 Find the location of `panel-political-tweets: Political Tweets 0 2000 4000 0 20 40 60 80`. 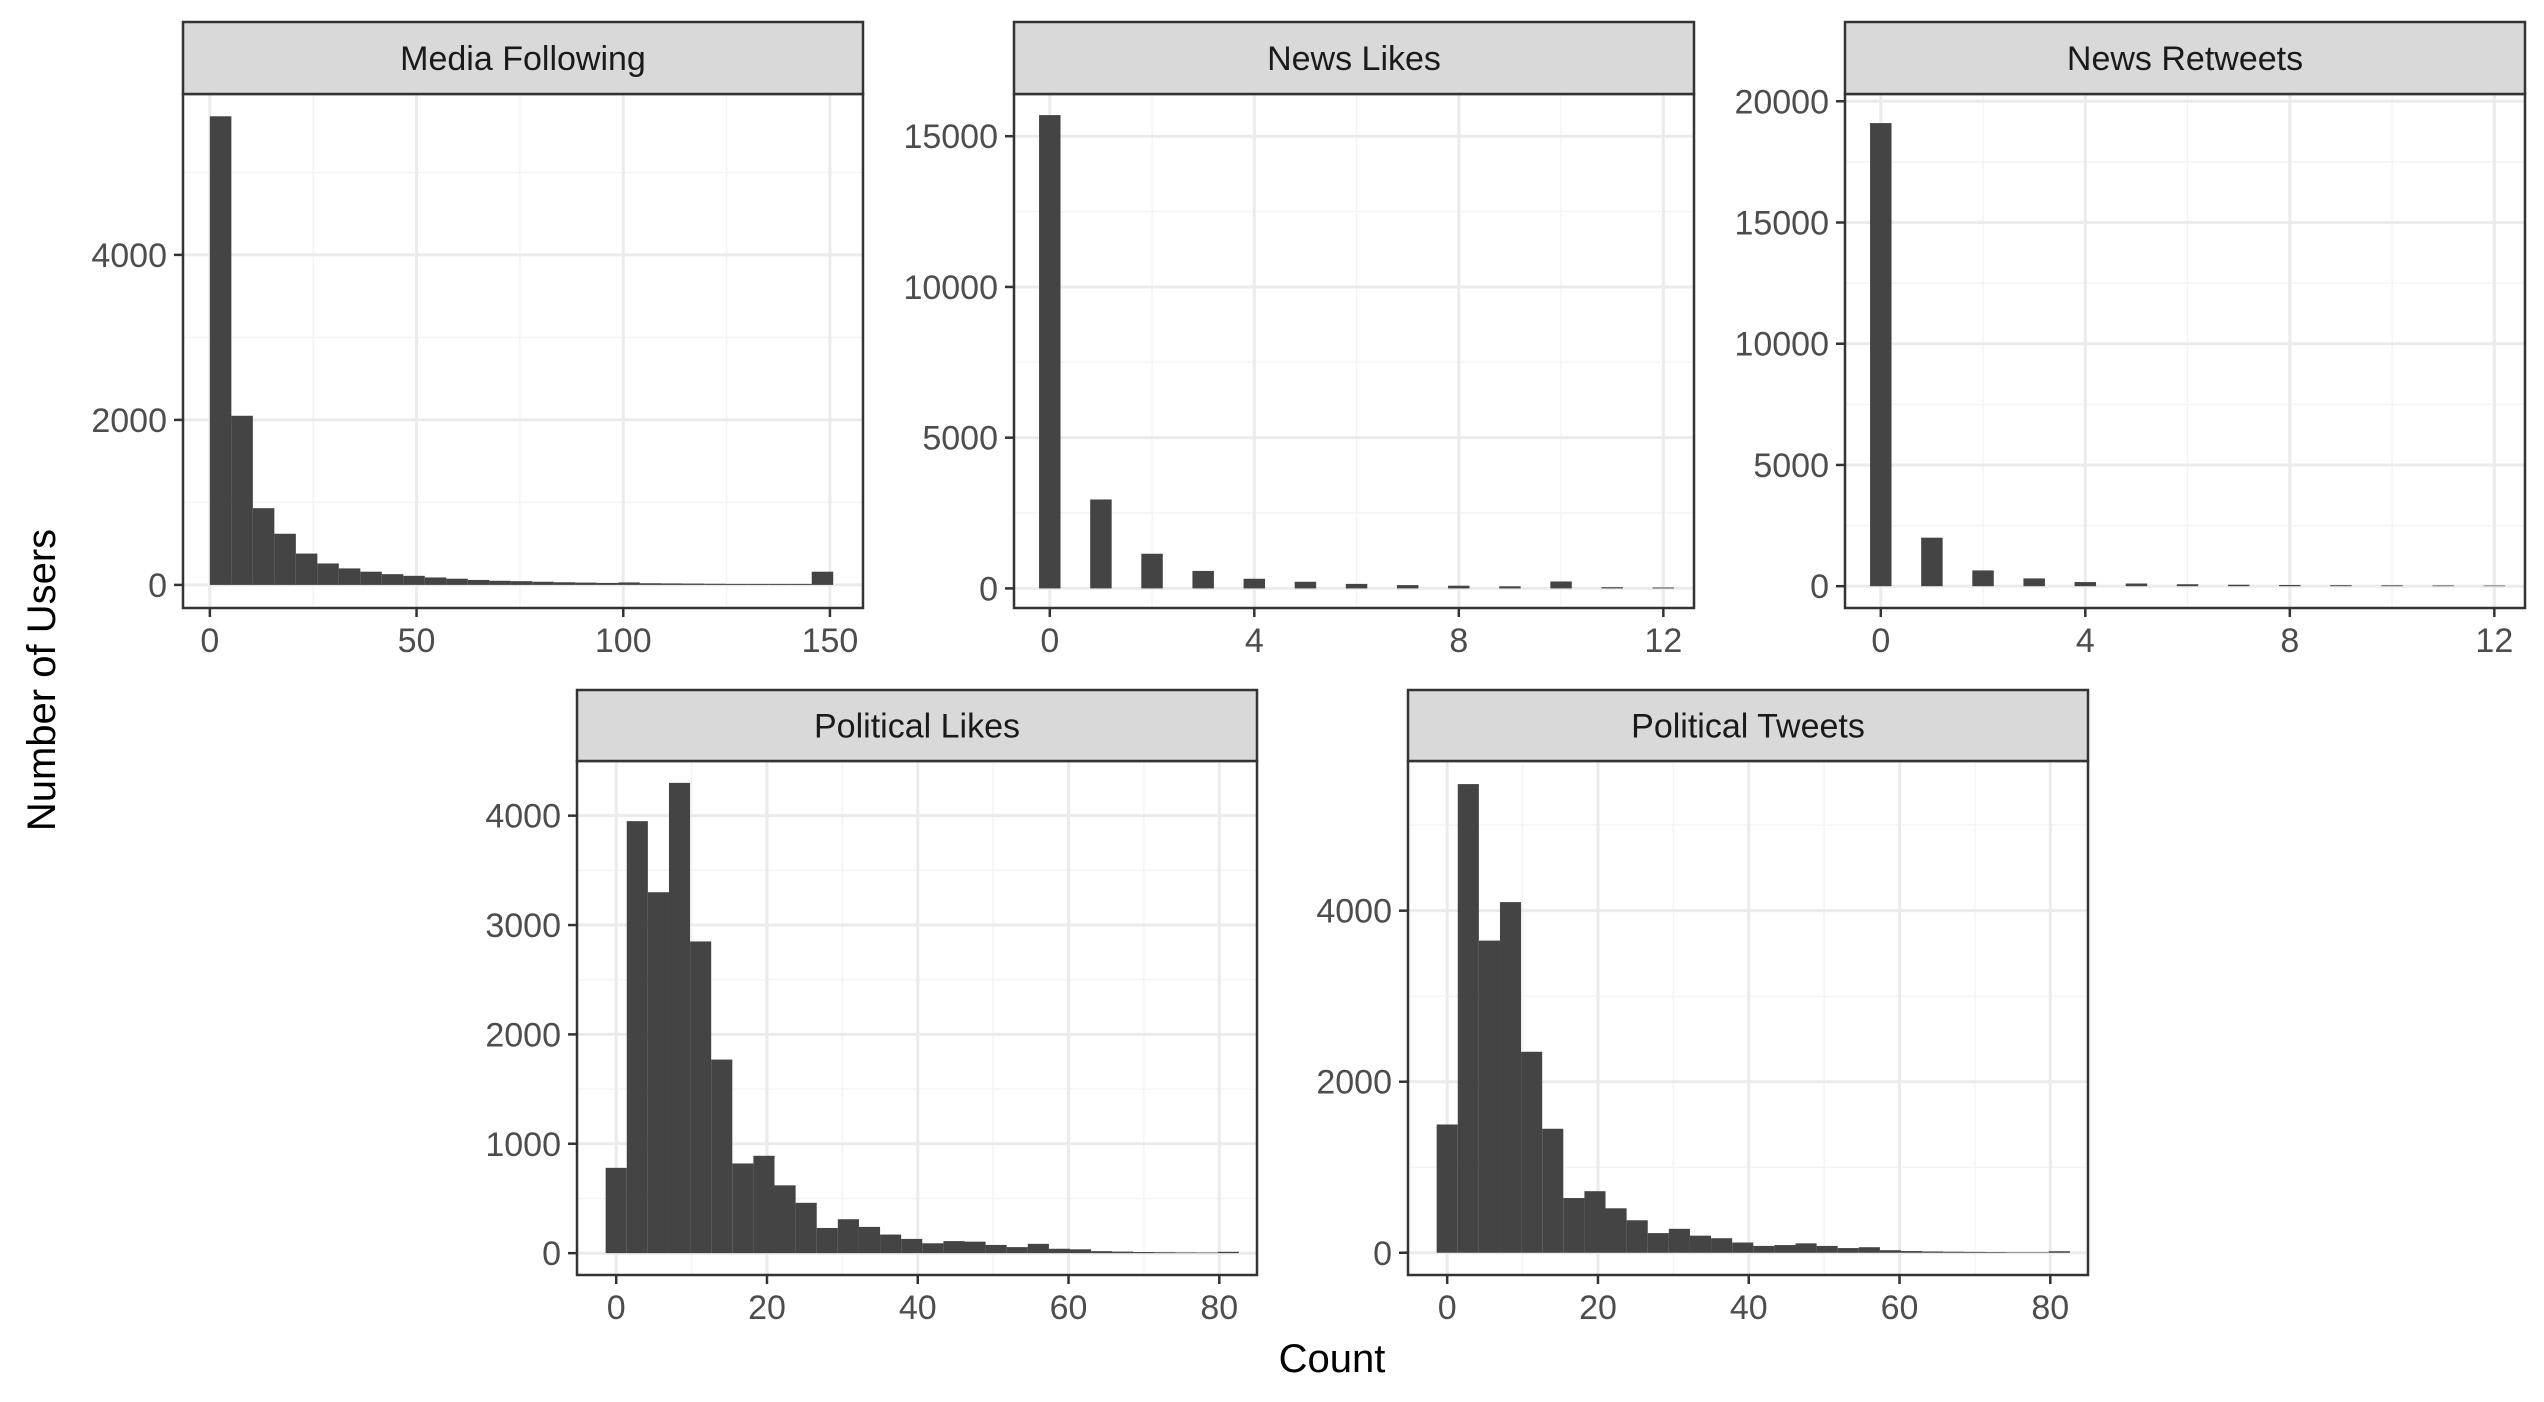

panel-political-tweets: Political Tweets 0 2000 4000 0 20 40 60 80 is located at coordinates (1703, 1007).